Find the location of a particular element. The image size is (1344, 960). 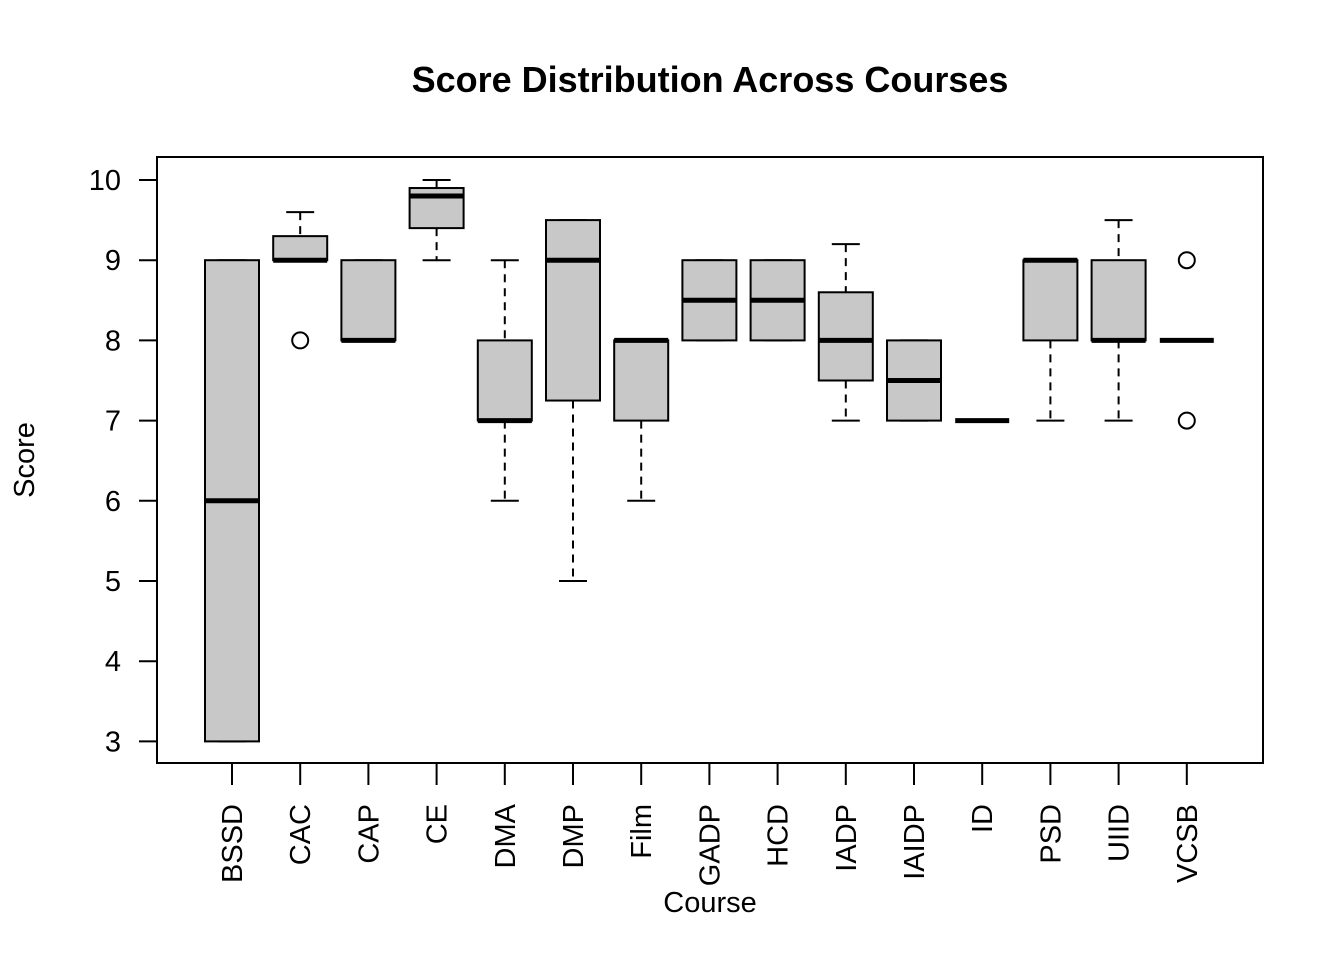

x-tick-label: VCSB is located at coordinates (1188, 843).